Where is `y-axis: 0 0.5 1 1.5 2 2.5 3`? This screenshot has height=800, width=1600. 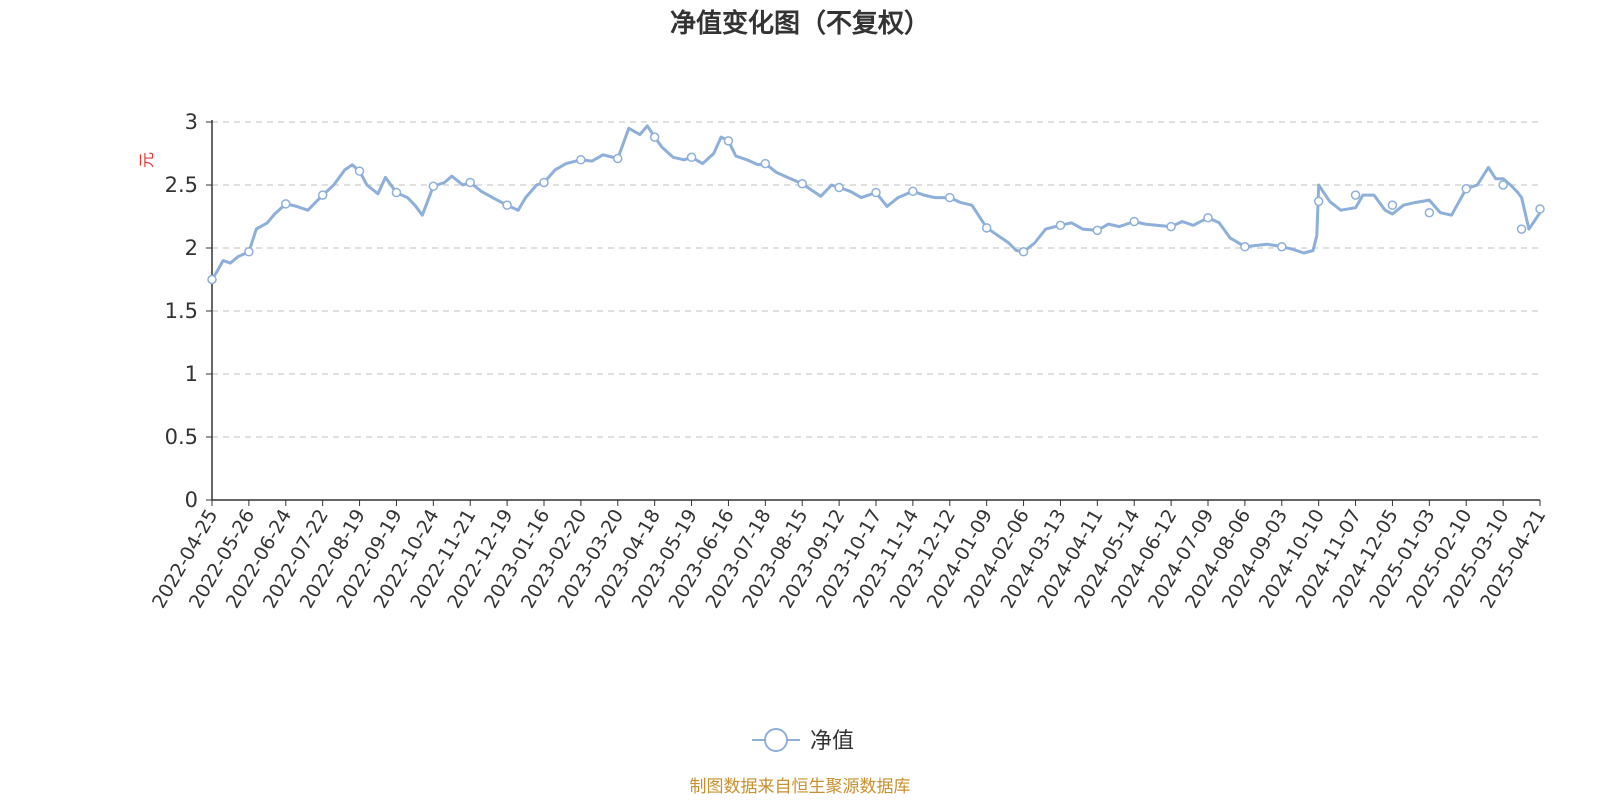
y-axis: 0 0.5 1 1.5 2 2.5 3 is located at coordinates (189, 311).